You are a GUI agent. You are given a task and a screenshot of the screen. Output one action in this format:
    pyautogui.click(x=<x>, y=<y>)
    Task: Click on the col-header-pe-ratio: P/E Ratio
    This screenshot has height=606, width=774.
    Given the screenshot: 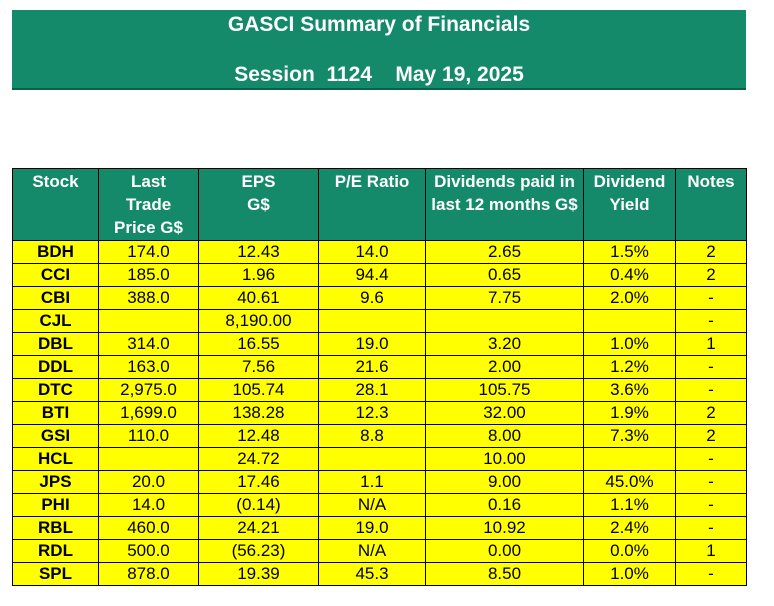 What is the action you would take?
    pyautogui.click(x=372, y=204)
    